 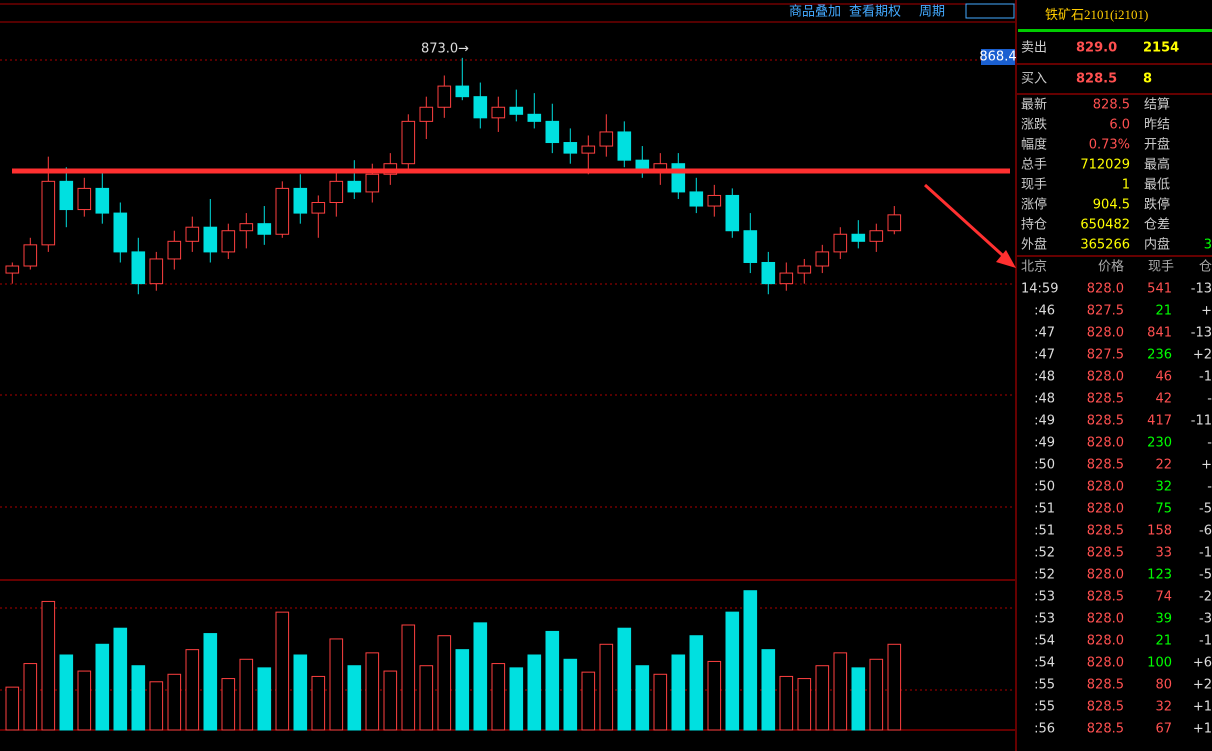 I want to click on tick-change: +2, so click(x=1202, y=685).